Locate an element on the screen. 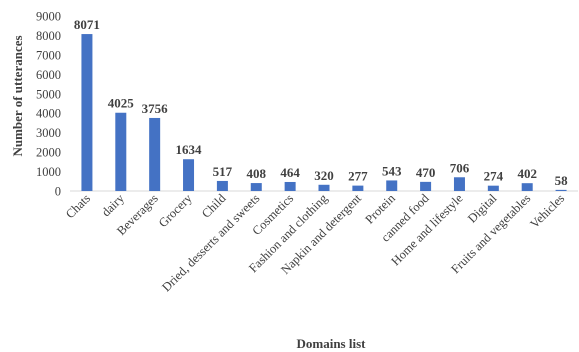  category-label: Chats is located at coordinates (78, 206).